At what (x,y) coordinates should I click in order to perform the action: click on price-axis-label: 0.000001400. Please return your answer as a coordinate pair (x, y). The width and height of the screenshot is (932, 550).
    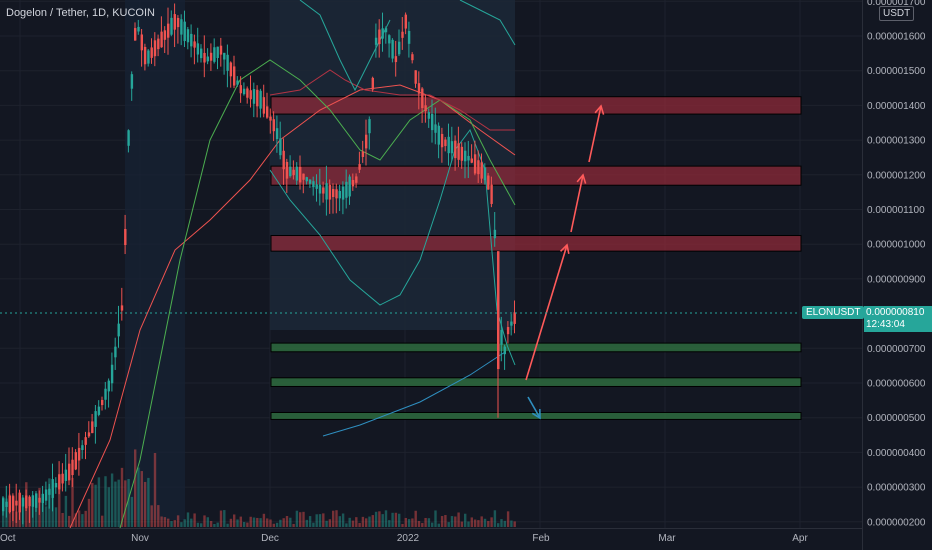
    Looking at the image, I should click on (896, 106).